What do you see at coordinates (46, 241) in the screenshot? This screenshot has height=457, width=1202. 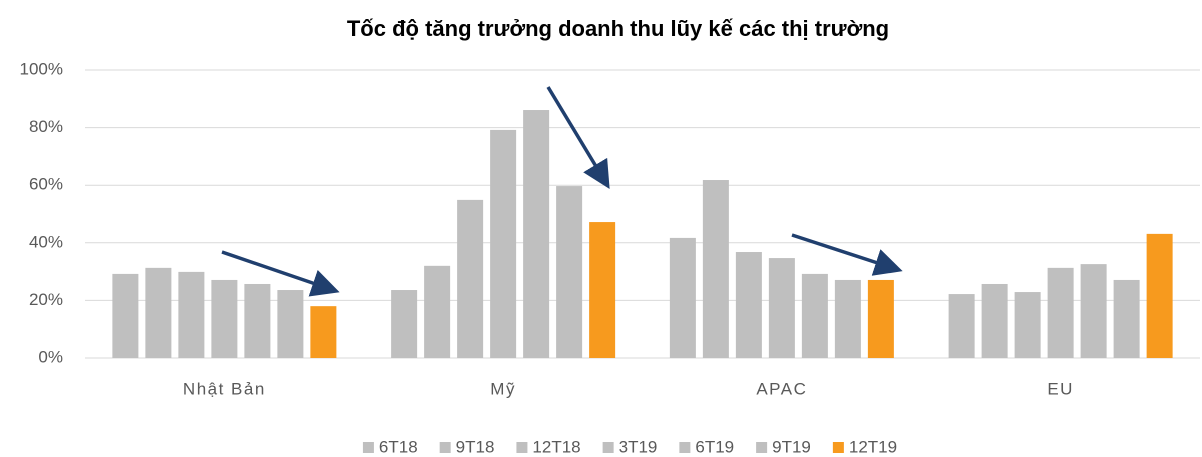 I see `y-tick-label: 40%` at bounding box center [46, 241].